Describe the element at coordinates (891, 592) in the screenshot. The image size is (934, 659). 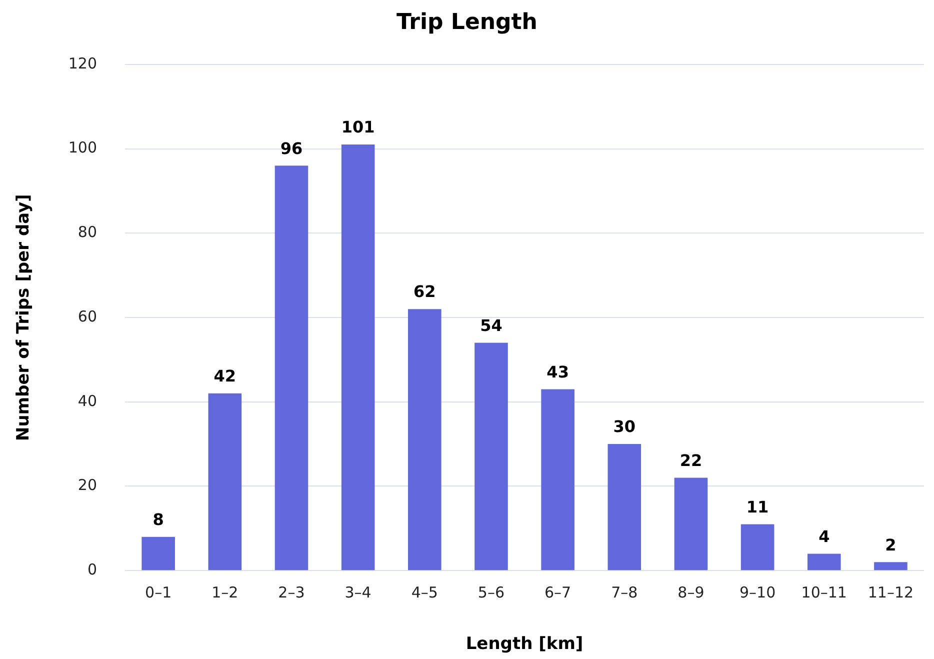
I see `x-tick-label: 11–12` at that location.